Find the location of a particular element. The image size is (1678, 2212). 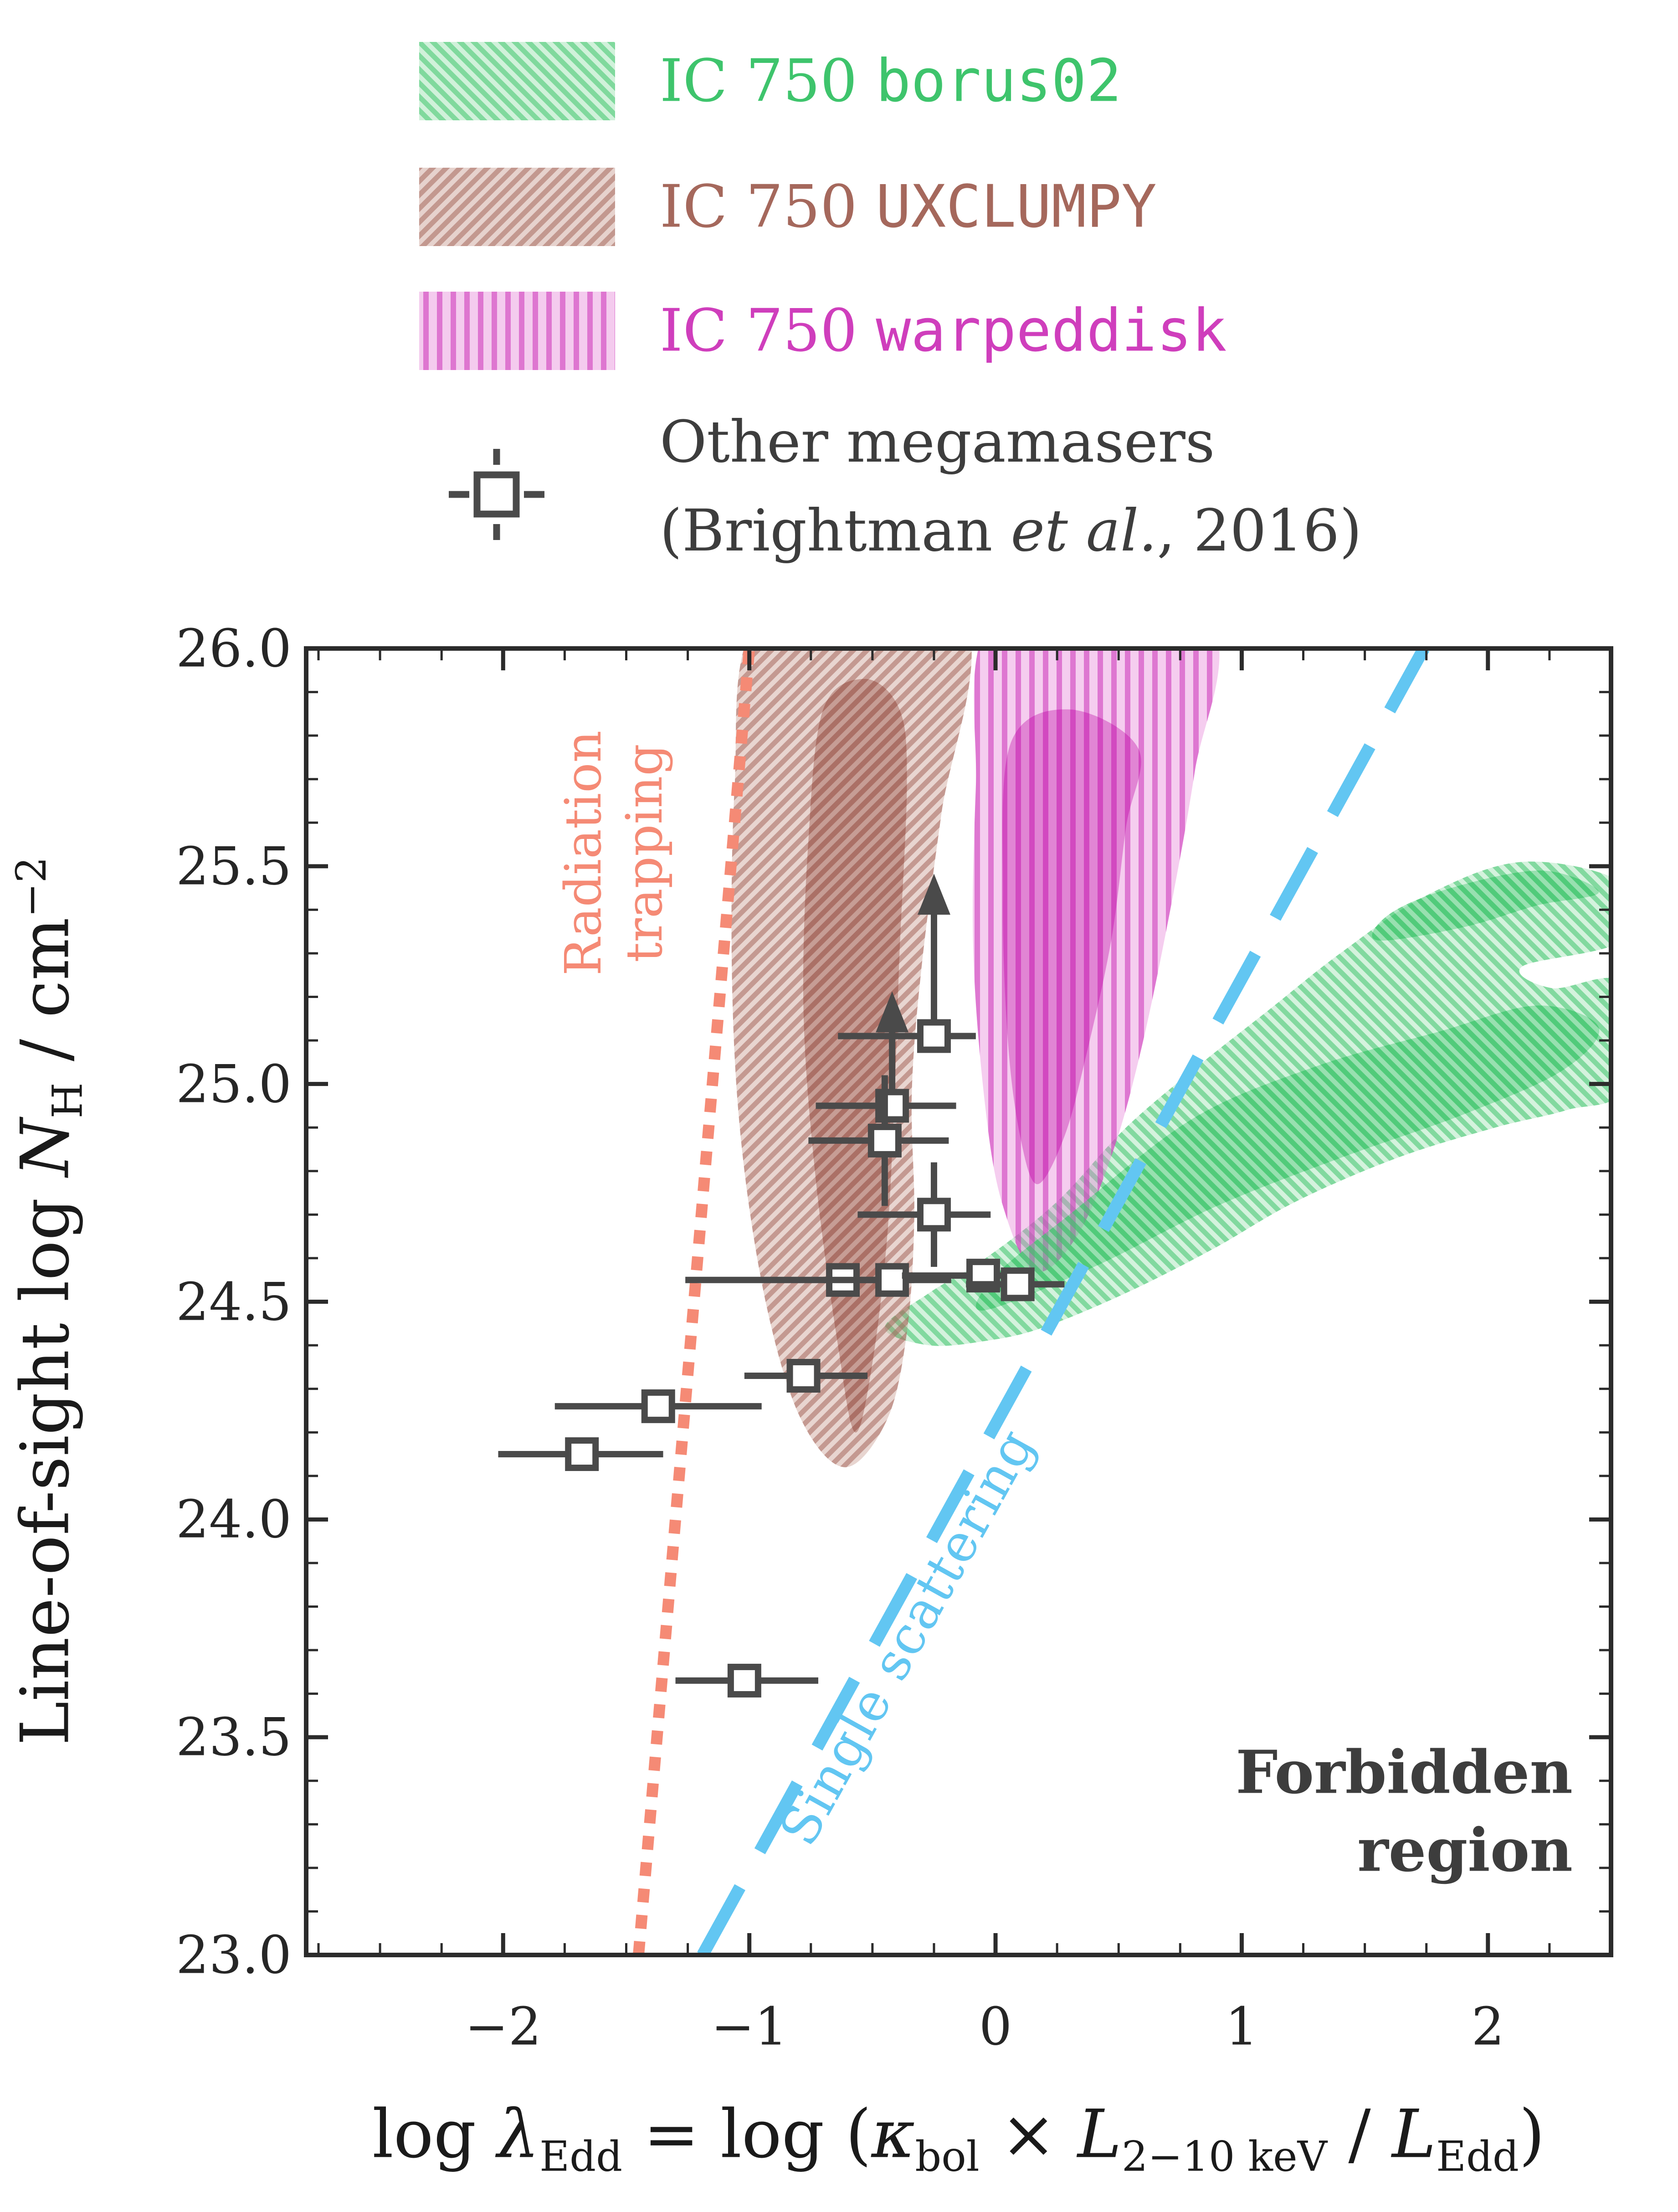

borus02-swatch is located at coordinates (517, 81).